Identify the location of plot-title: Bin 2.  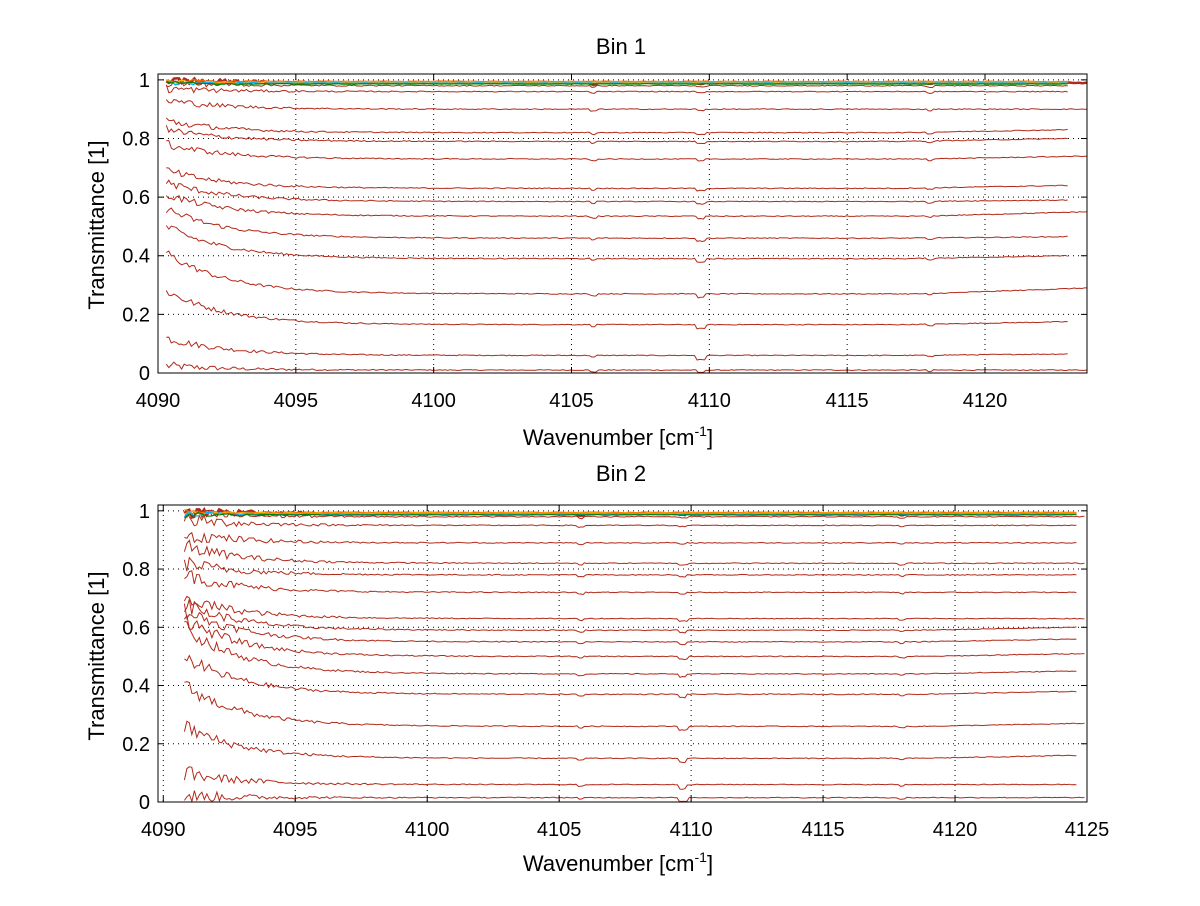
(621, 473).